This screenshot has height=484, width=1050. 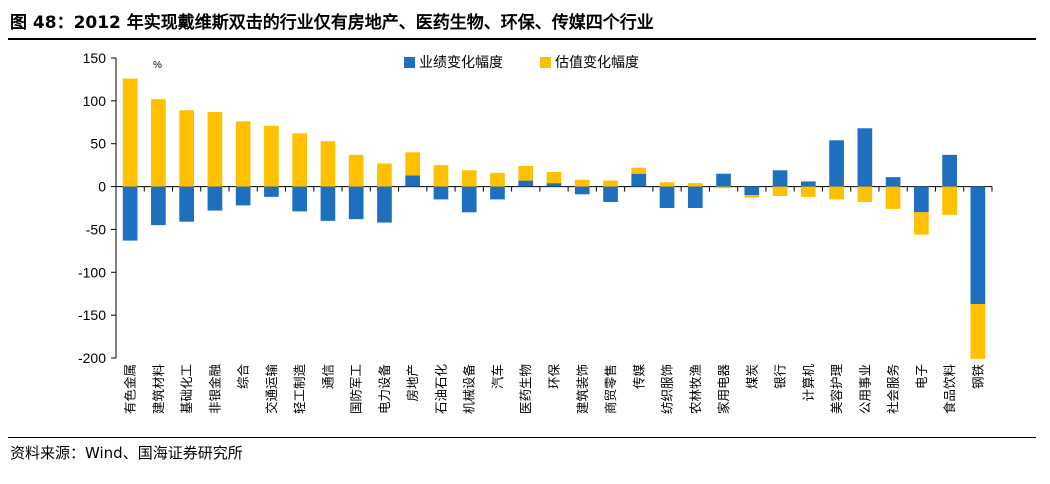 What do you see at coordinates (130, 389) in the screenshot?
I see `category-label: 有色金属` at bounding box center [130, 389].